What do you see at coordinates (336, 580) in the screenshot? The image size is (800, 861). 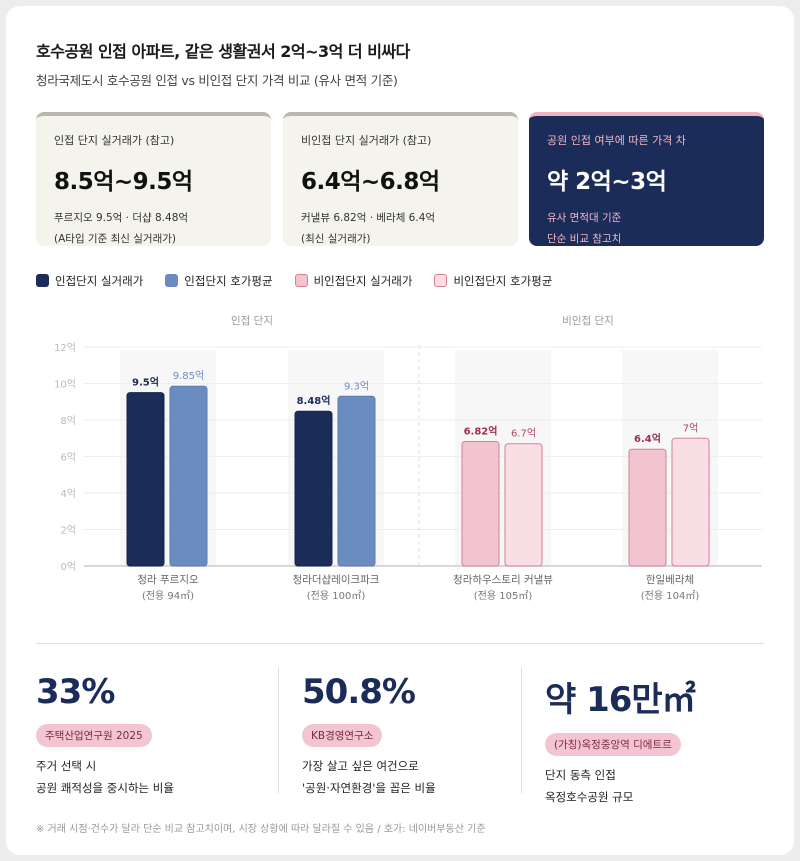 I see `x-tick-label: 청라더샵레이크파크` at bounding box center [336, 580].